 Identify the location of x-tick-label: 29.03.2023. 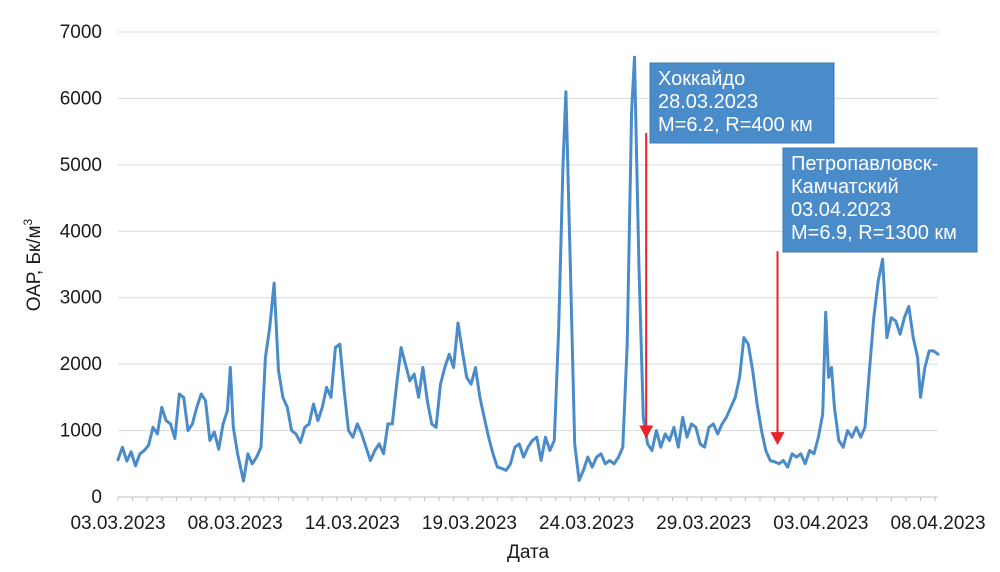
(703, 523).